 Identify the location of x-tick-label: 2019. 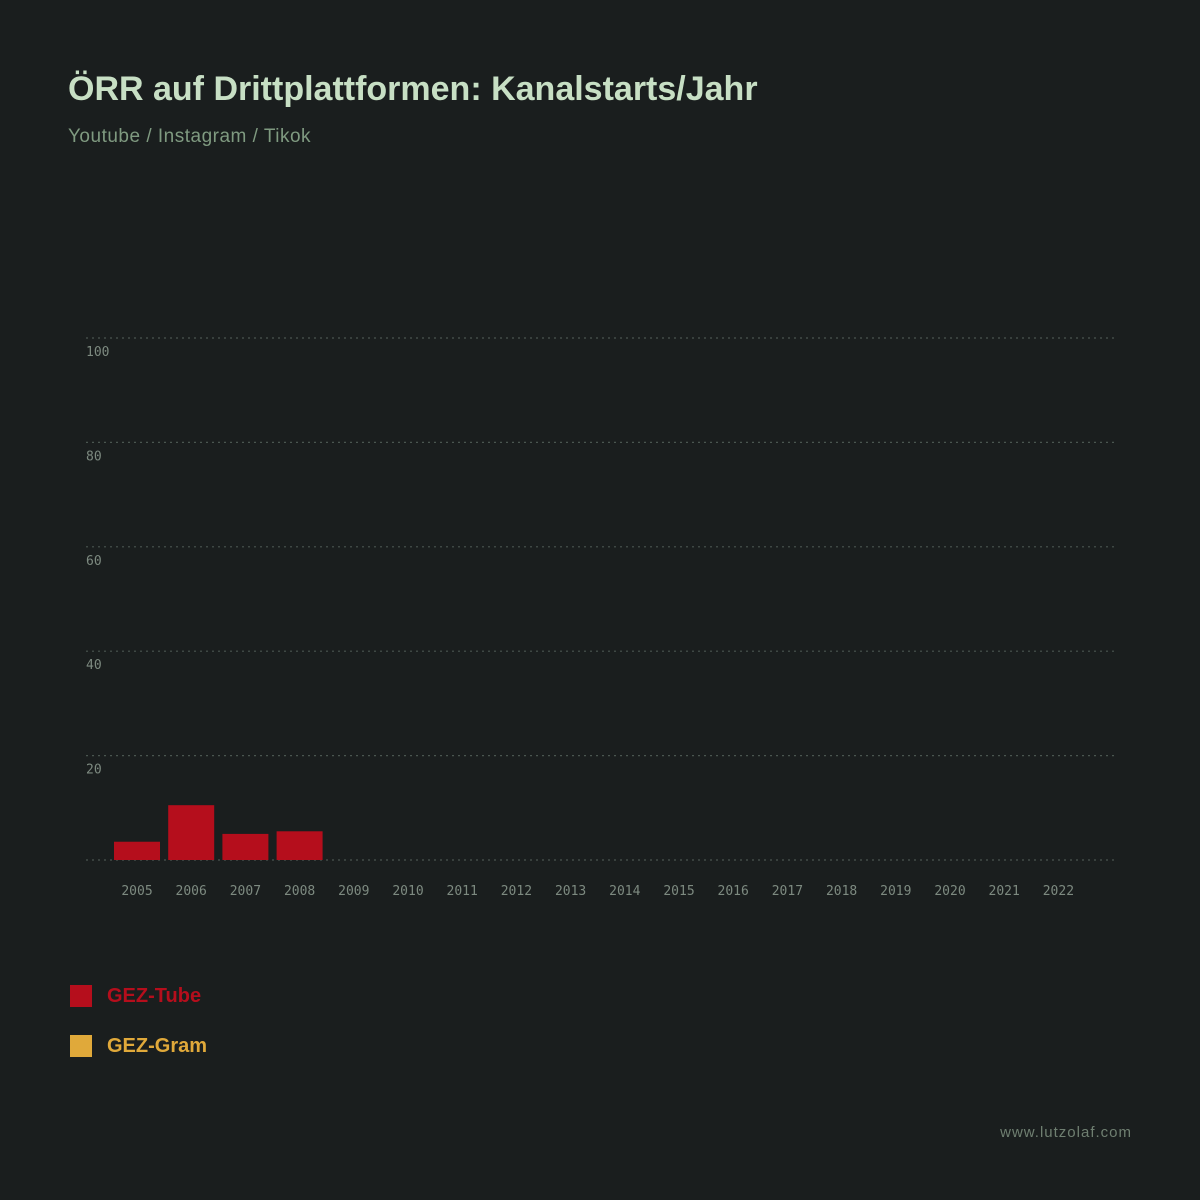
(895, 891).